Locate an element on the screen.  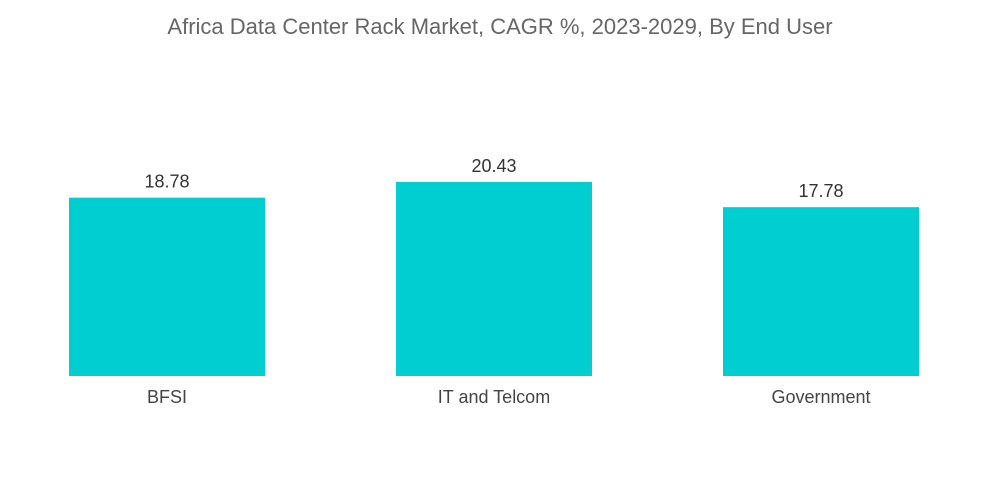
category-label: IT and Telcom is located at coordinates (494, 397).